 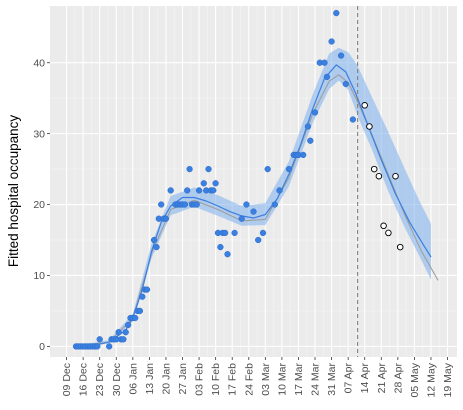 I want to click on x-tick-label: 17 Mar, so click(x=299, y=379).